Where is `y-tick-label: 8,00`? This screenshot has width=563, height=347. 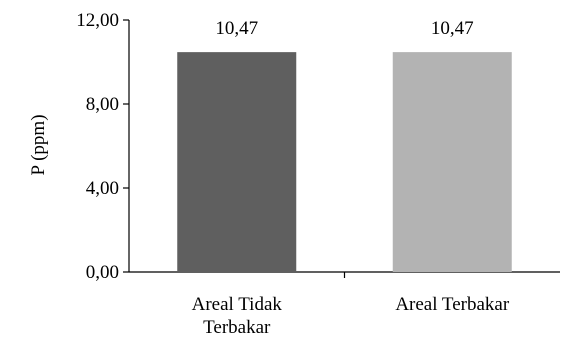 y-tick-label: 8,00 is located at coordinates (102, 104).